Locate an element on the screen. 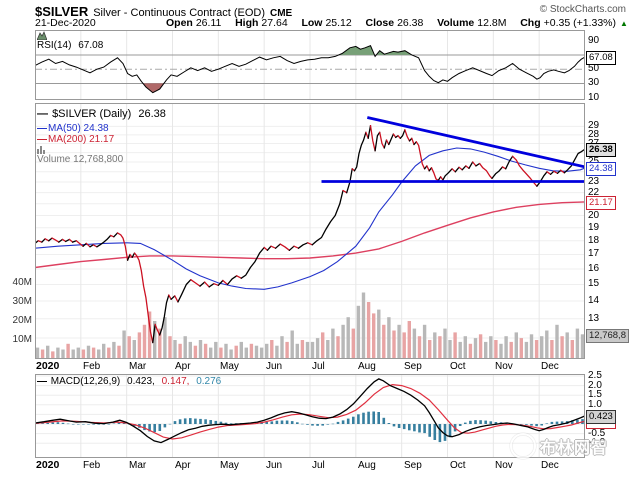  ma50-legend-label: MA(50) 24.38 is located at coordinates (78, 128).